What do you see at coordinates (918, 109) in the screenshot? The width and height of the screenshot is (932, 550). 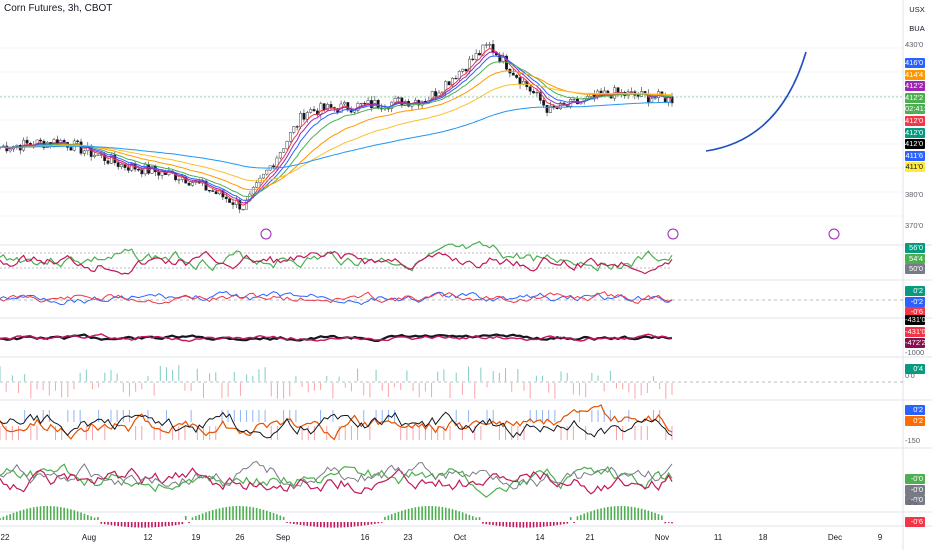 I see `price-tag: 02:41:0` at bounding box center [918, 109].